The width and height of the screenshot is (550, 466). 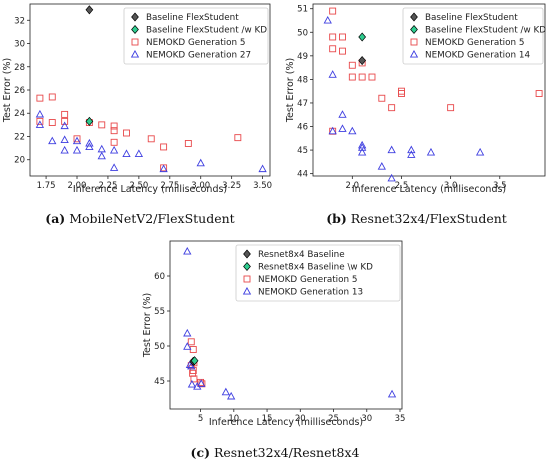 What do you see at coordinates (302, 104) in the screenshot?
I see `y-tick-label: 47` at bounding box center [302, 104].